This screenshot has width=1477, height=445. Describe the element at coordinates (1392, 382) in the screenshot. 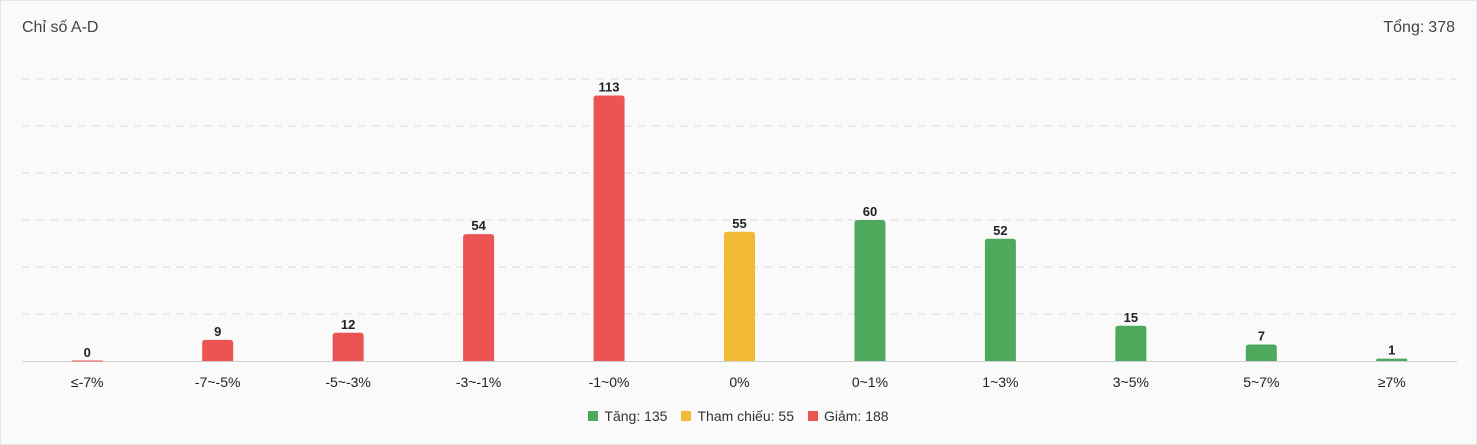

I see `x-tick-label: ≥7%` at that location.